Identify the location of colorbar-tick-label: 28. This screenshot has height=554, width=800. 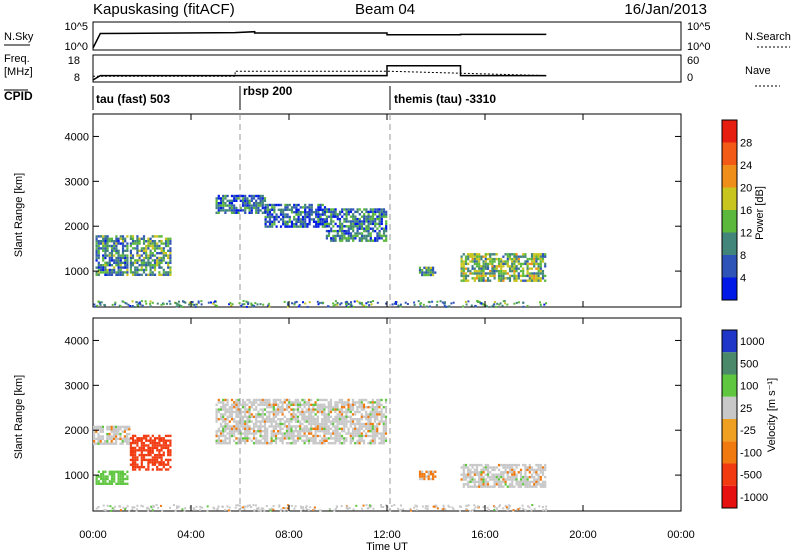
(746, 144).